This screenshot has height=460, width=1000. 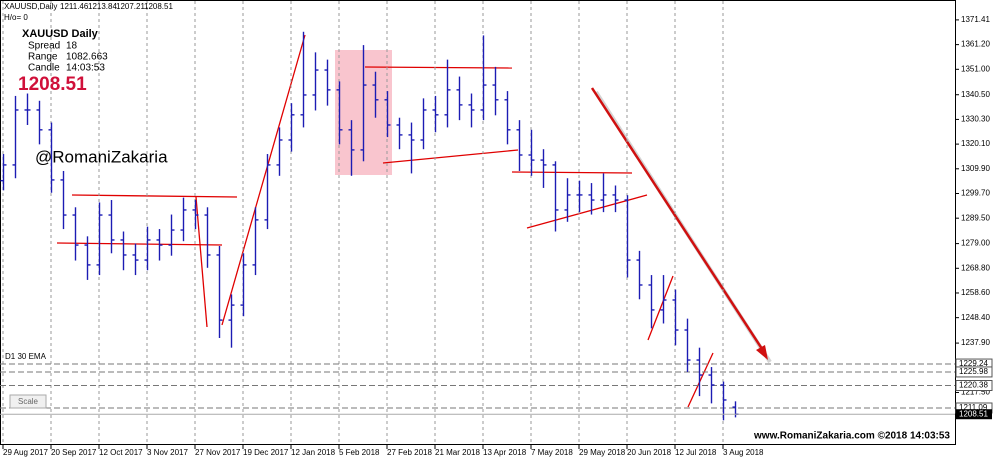 I want to click on header-open: 1211.46, so click(x=74, y=6).